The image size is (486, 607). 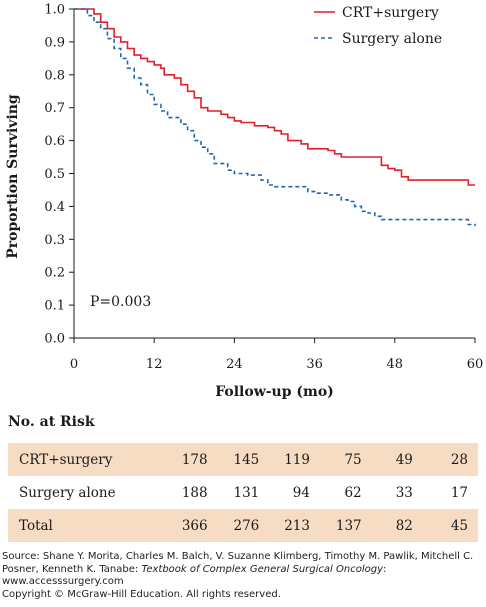 What do you see at coordinates (385, 569) in the screenshot?
I see `source-colon: :` at bounding box center [385, 569].